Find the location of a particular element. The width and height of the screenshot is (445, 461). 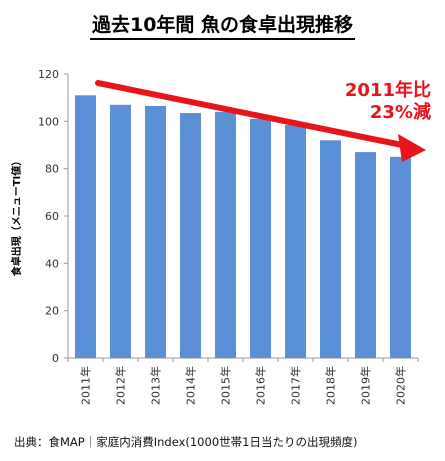

bar-2020年 is located at coordinates (400, 257).